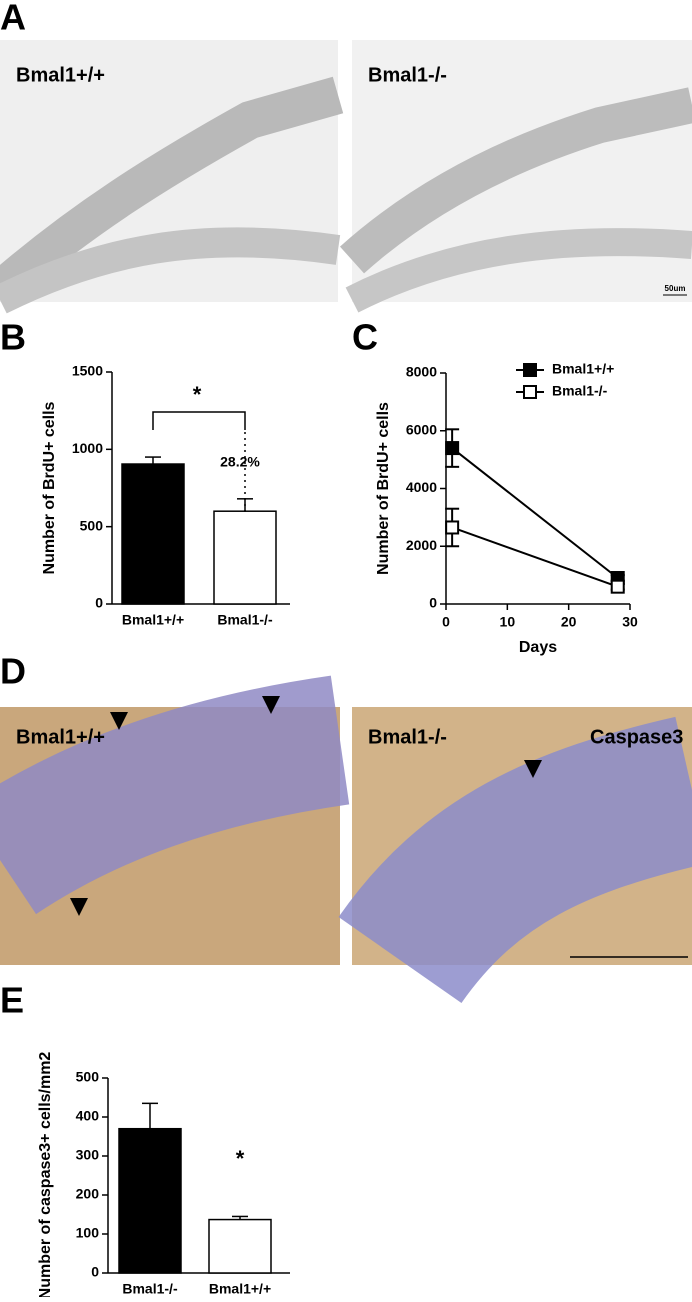 The width and height of the screenshot is (692, 1302). I want to click on panel-label: A, so click(13, 19).